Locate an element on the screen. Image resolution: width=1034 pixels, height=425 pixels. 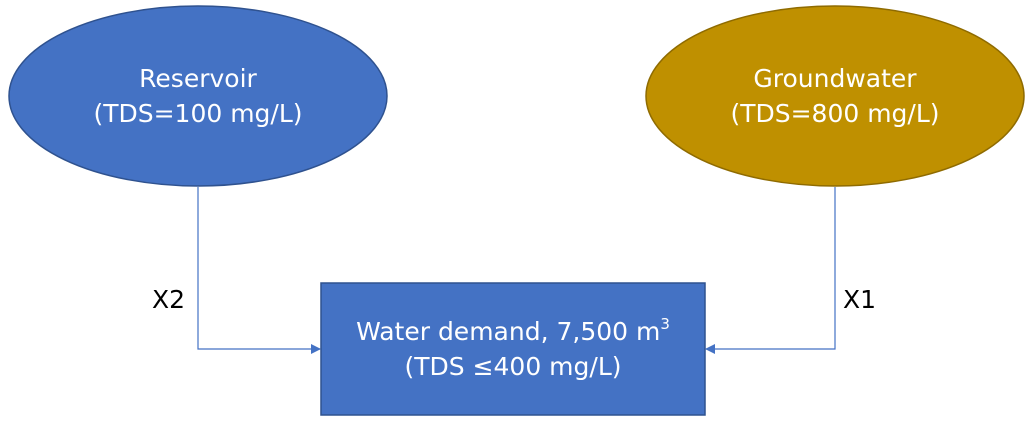
groundwater-text: Groundwater (TDS=800 mg/L) is located at coordinates (835, 96).